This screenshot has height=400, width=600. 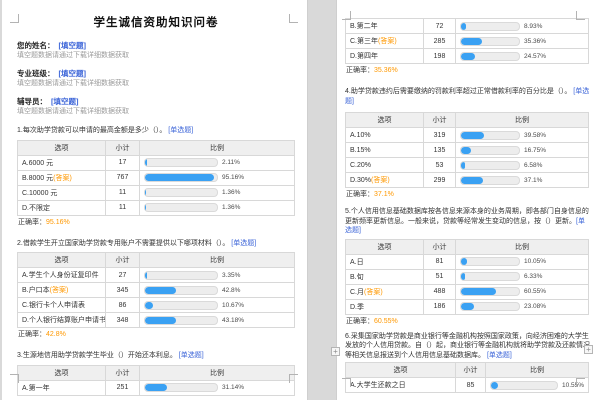 I want to click on table-row: B.15% 135 16.75%, so click(x=467, y=150).